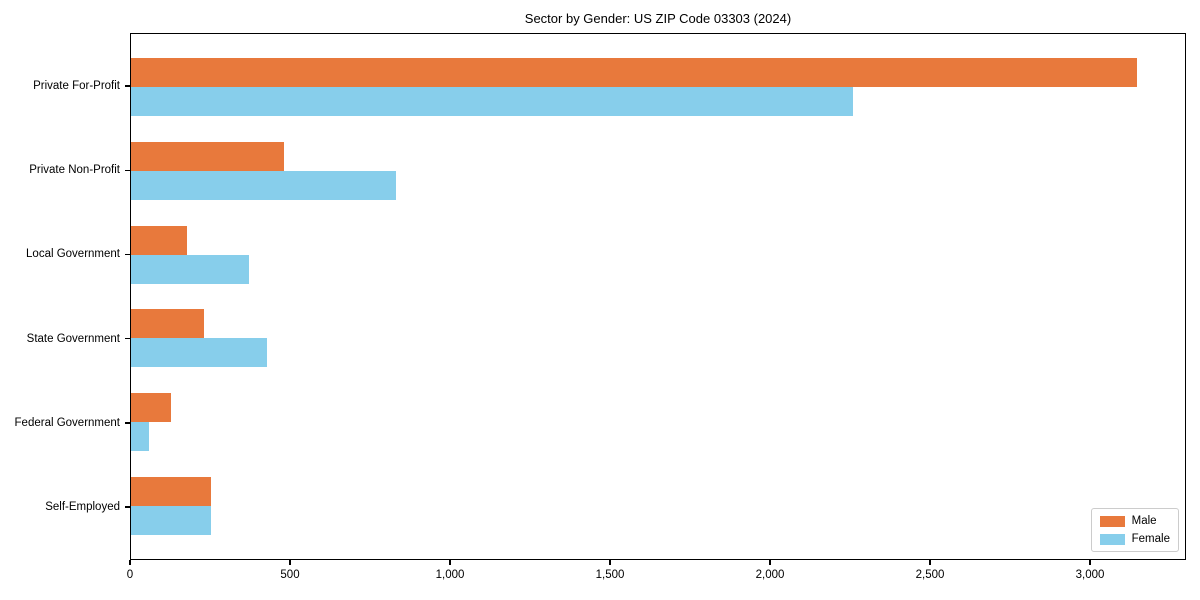 This screenshot has height=600, width=1200. I want to click on bar-male-private-for-profit, so click(634, 72).